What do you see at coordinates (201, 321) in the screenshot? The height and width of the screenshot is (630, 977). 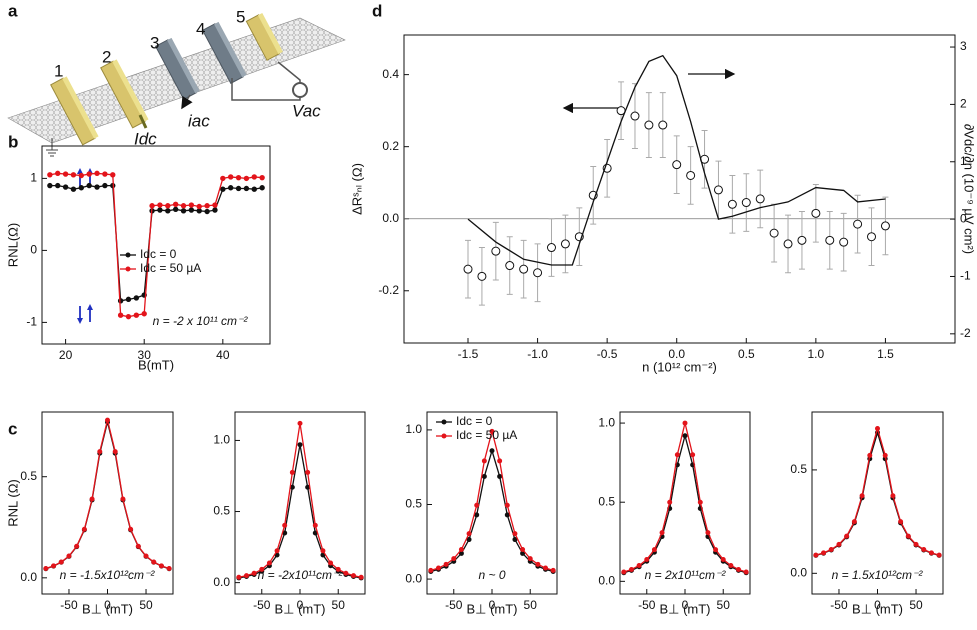 I see `annotation: n = -2 x 10¹¹ cm⁻²` at bounding box center [201, 321].